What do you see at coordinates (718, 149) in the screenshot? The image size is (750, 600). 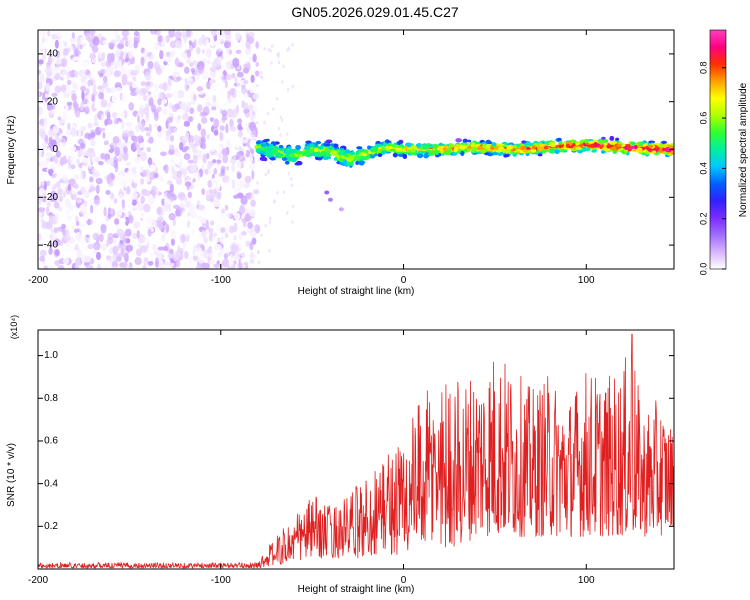 I see `colorbar-scale` at bounding box center [718, 149].